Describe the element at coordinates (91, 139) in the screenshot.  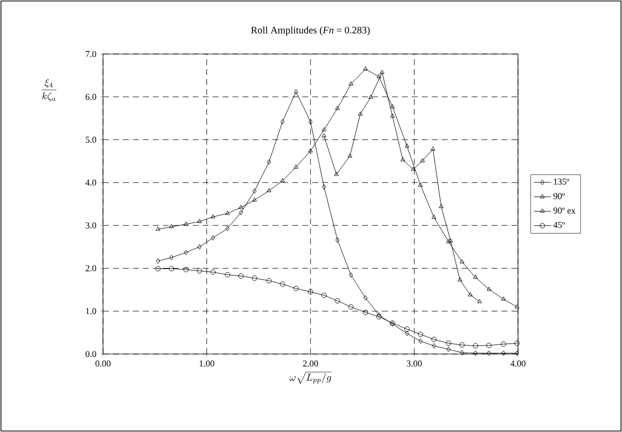
I see `y-tick-label: 5.0` at that location.